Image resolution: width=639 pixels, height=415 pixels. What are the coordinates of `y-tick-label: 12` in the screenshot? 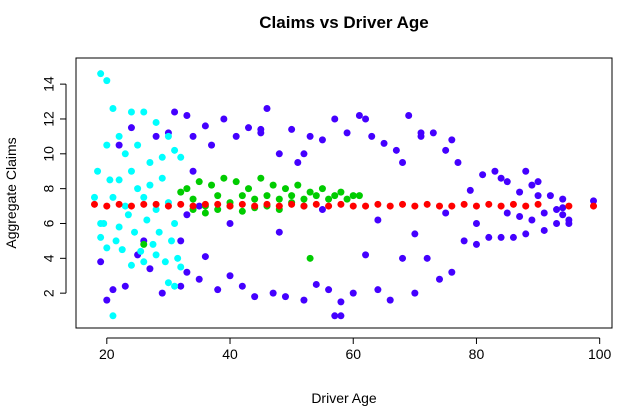 It's located at (49, 119).